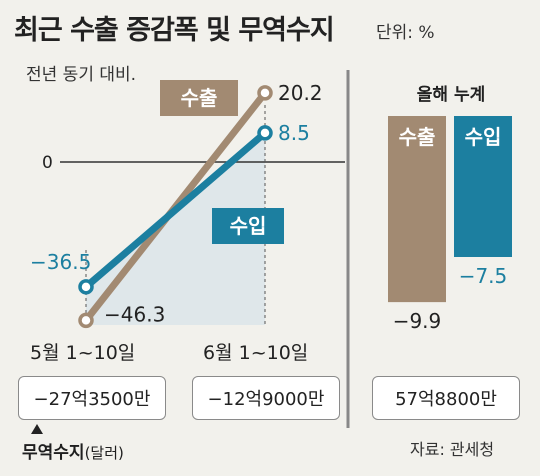  Describe the element at coordinates (60, 262) in the screenshot. I see `import-value-may: −36.5` at that location.